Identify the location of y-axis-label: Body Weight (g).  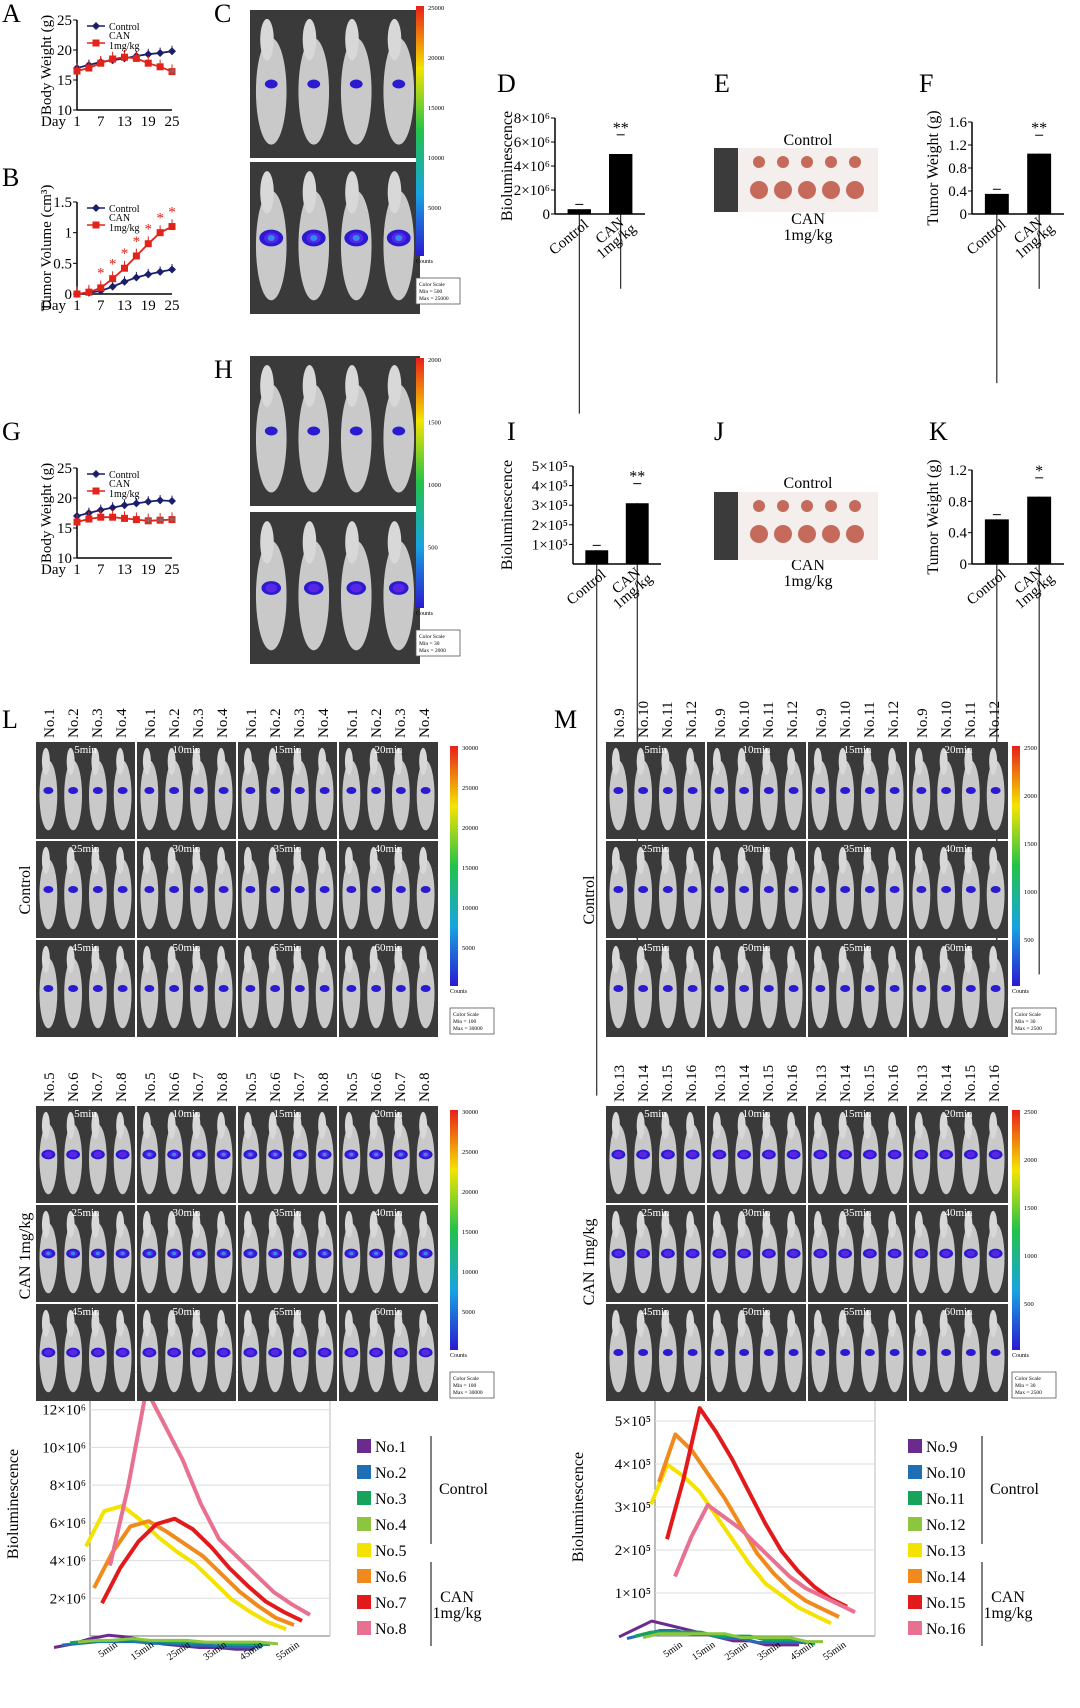
(47, 513).